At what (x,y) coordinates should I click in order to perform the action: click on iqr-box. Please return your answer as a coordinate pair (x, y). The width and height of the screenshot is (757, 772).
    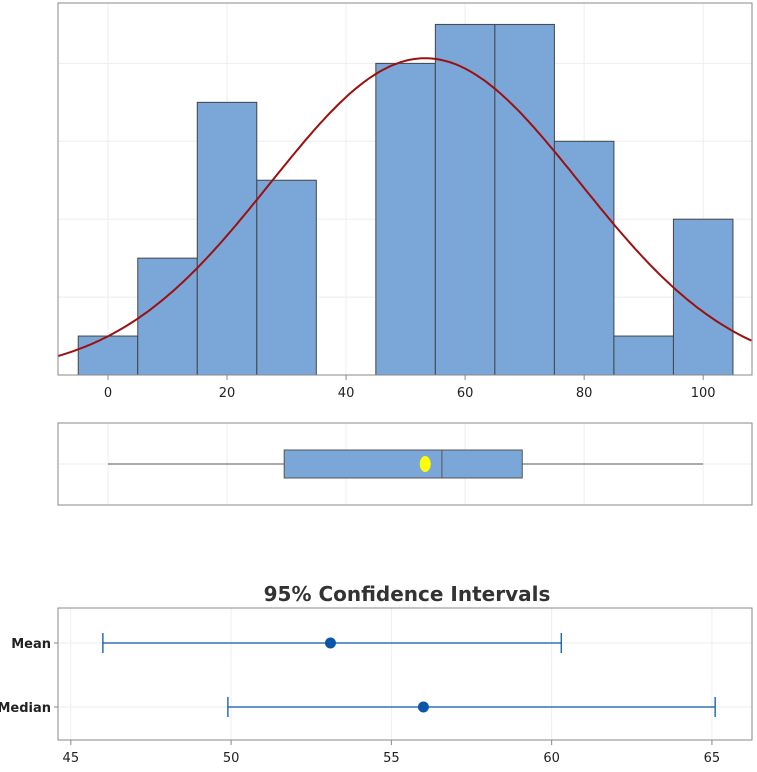
    Looking at the image, I should click on (403, 464).